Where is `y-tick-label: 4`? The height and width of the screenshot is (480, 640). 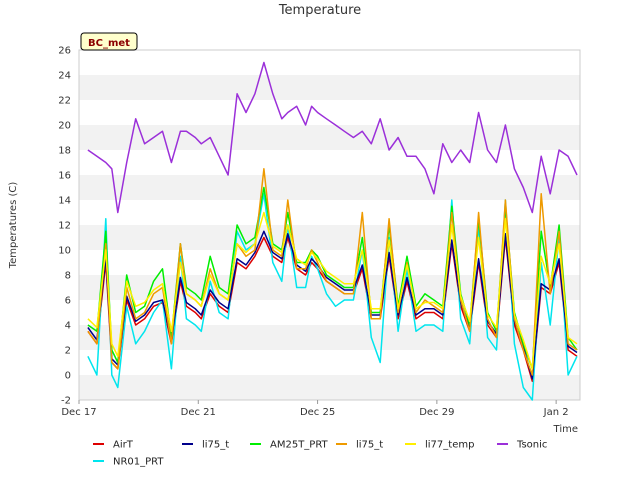
y-tick-label: 4 is located at coordinates (68, 326).